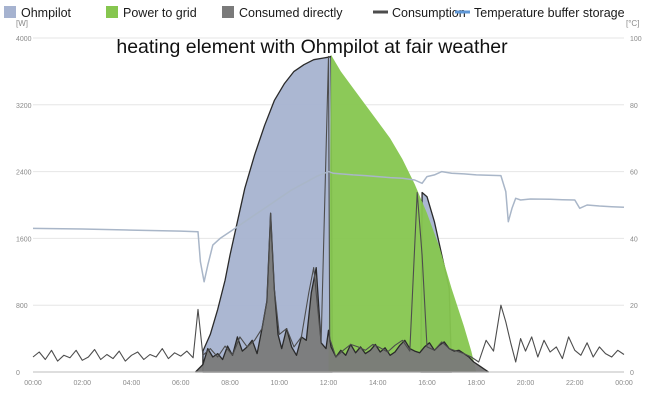  I want to click on legend-swatch-power-to-grid, so click(112, 12).